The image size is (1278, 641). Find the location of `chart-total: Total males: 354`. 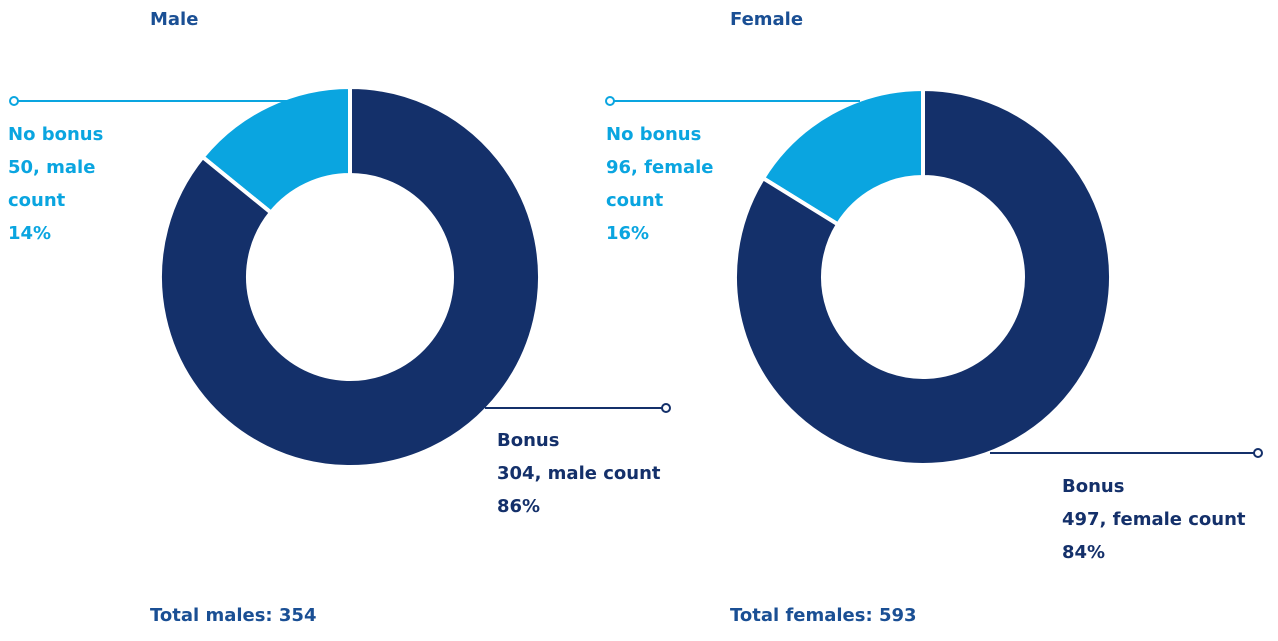

chart-total: Total males: 354 is located at coordinates (233, 615).